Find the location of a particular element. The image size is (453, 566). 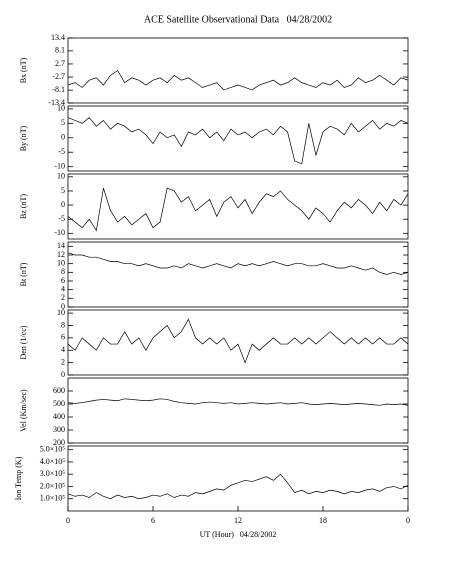

x-tick-label: 12 is located at coordinates (238, 520).